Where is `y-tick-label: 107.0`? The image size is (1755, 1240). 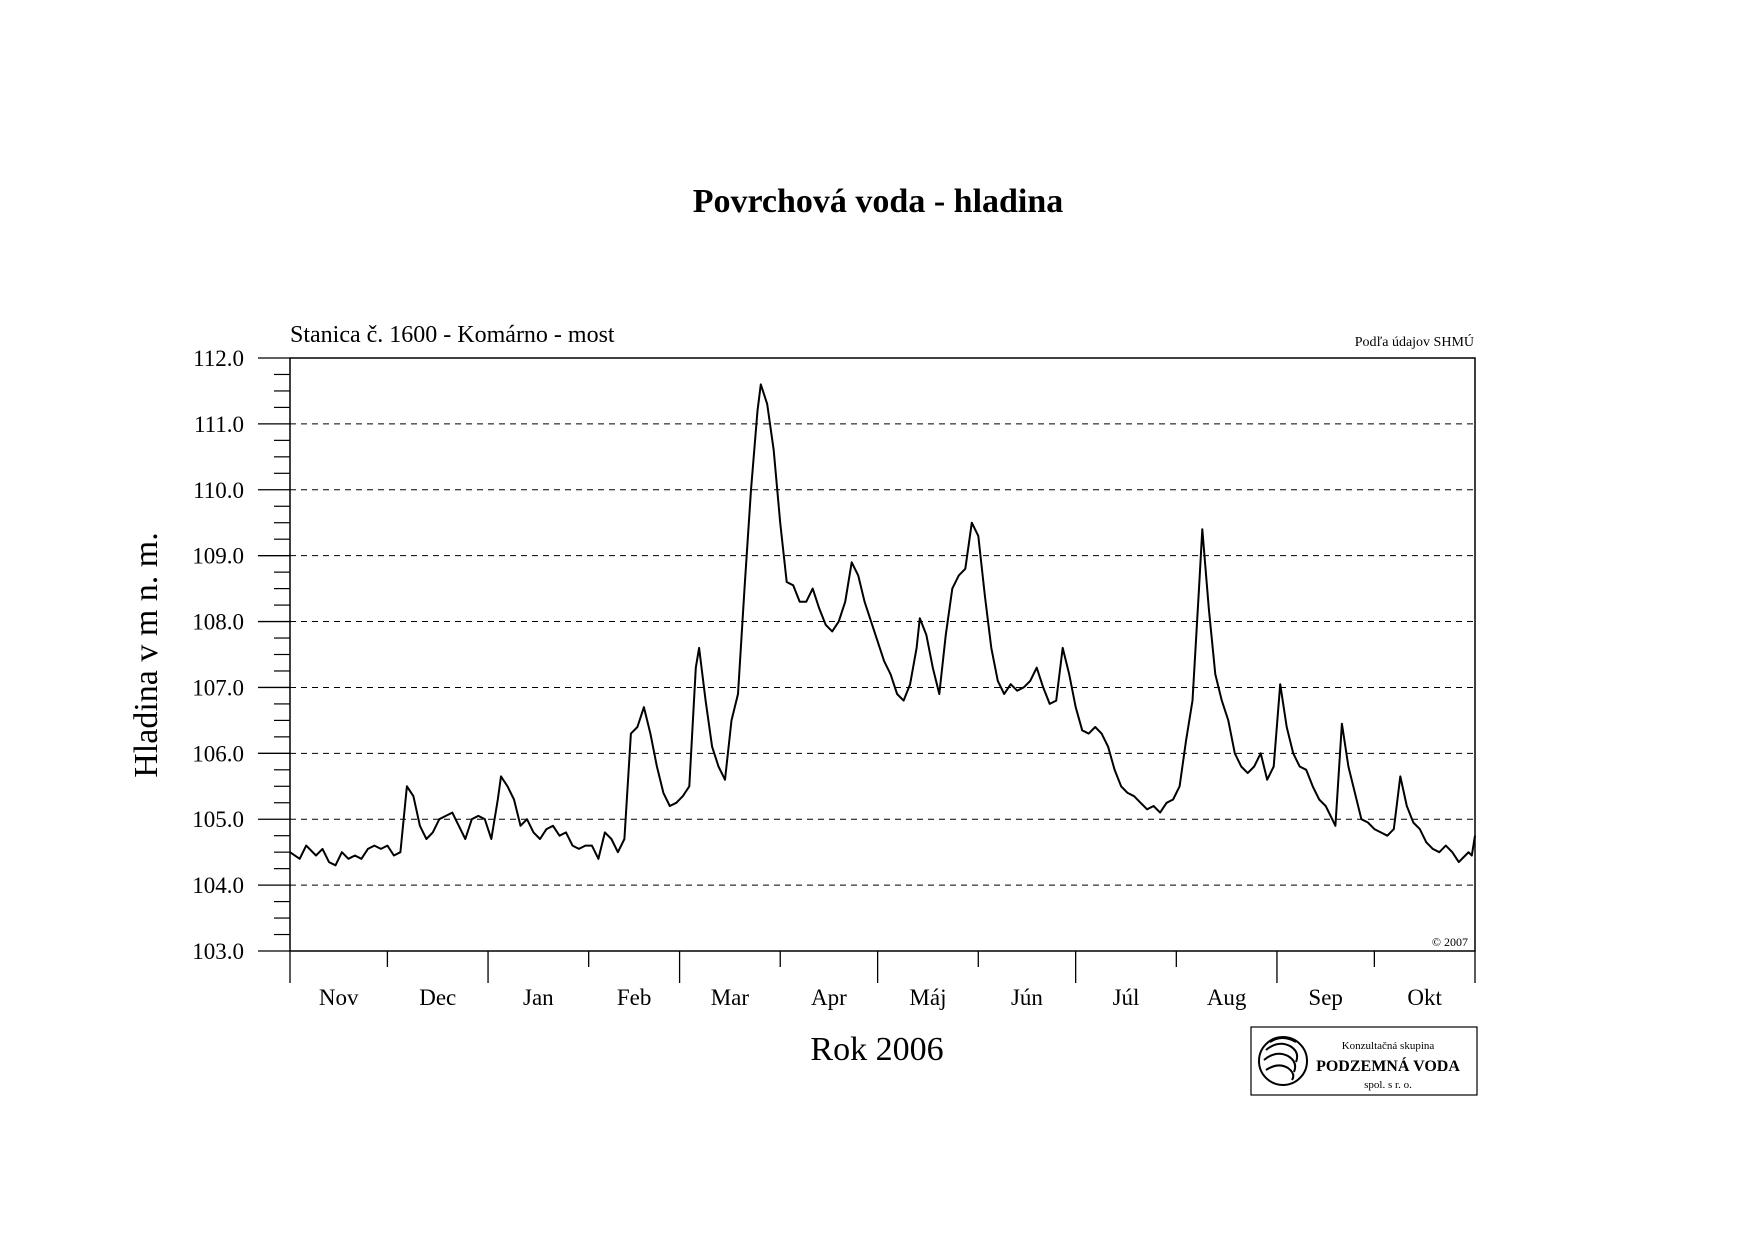
y-tick-label: 107.0 is located at coordinates (218, 687).